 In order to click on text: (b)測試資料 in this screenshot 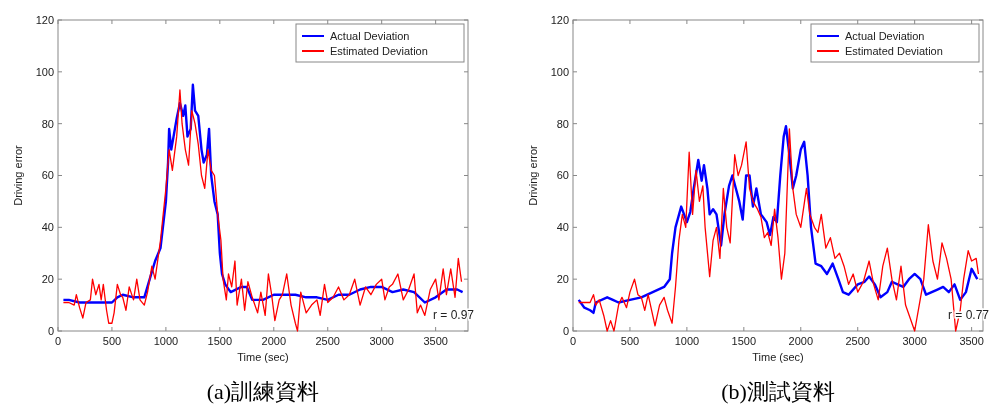, I will do `click(778, 391)`.